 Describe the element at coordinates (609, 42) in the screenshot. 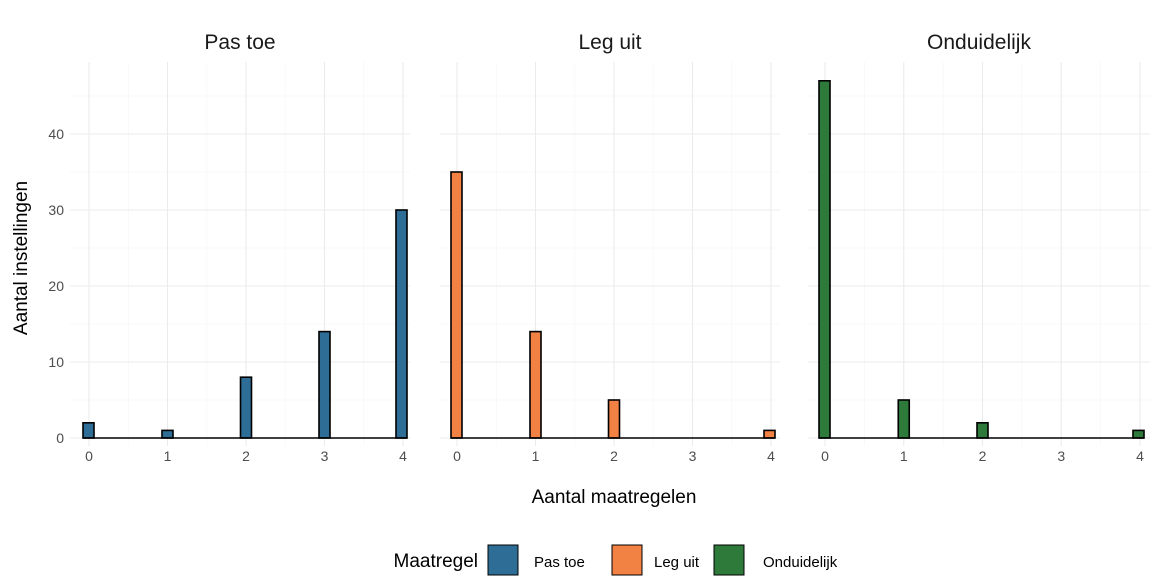

I see `facet-title: Leg uit` at that location.